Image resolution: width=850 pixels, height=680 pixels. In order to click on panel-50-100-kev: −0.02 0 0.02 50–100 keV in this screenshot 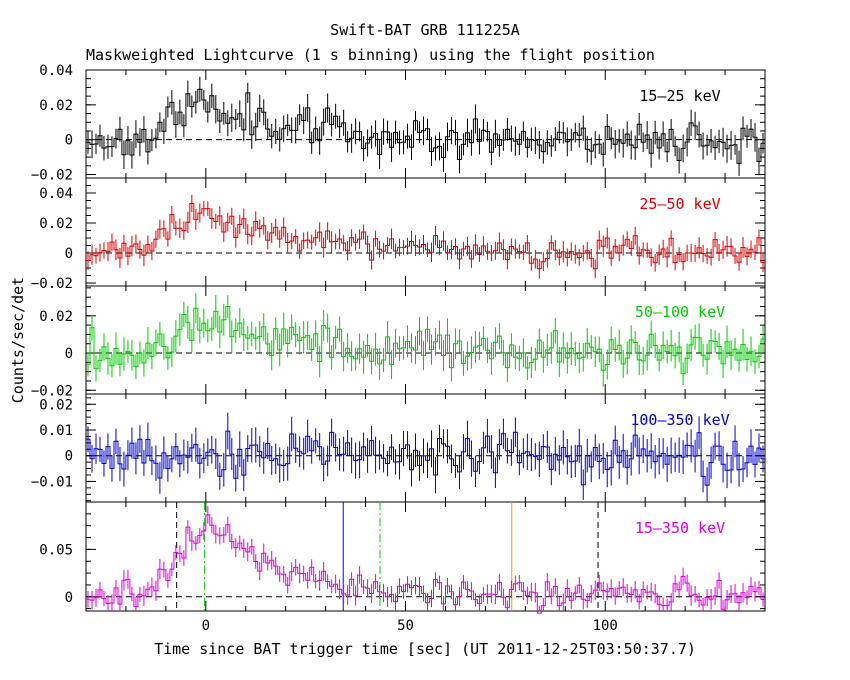, I will do `click(398, 342)`.